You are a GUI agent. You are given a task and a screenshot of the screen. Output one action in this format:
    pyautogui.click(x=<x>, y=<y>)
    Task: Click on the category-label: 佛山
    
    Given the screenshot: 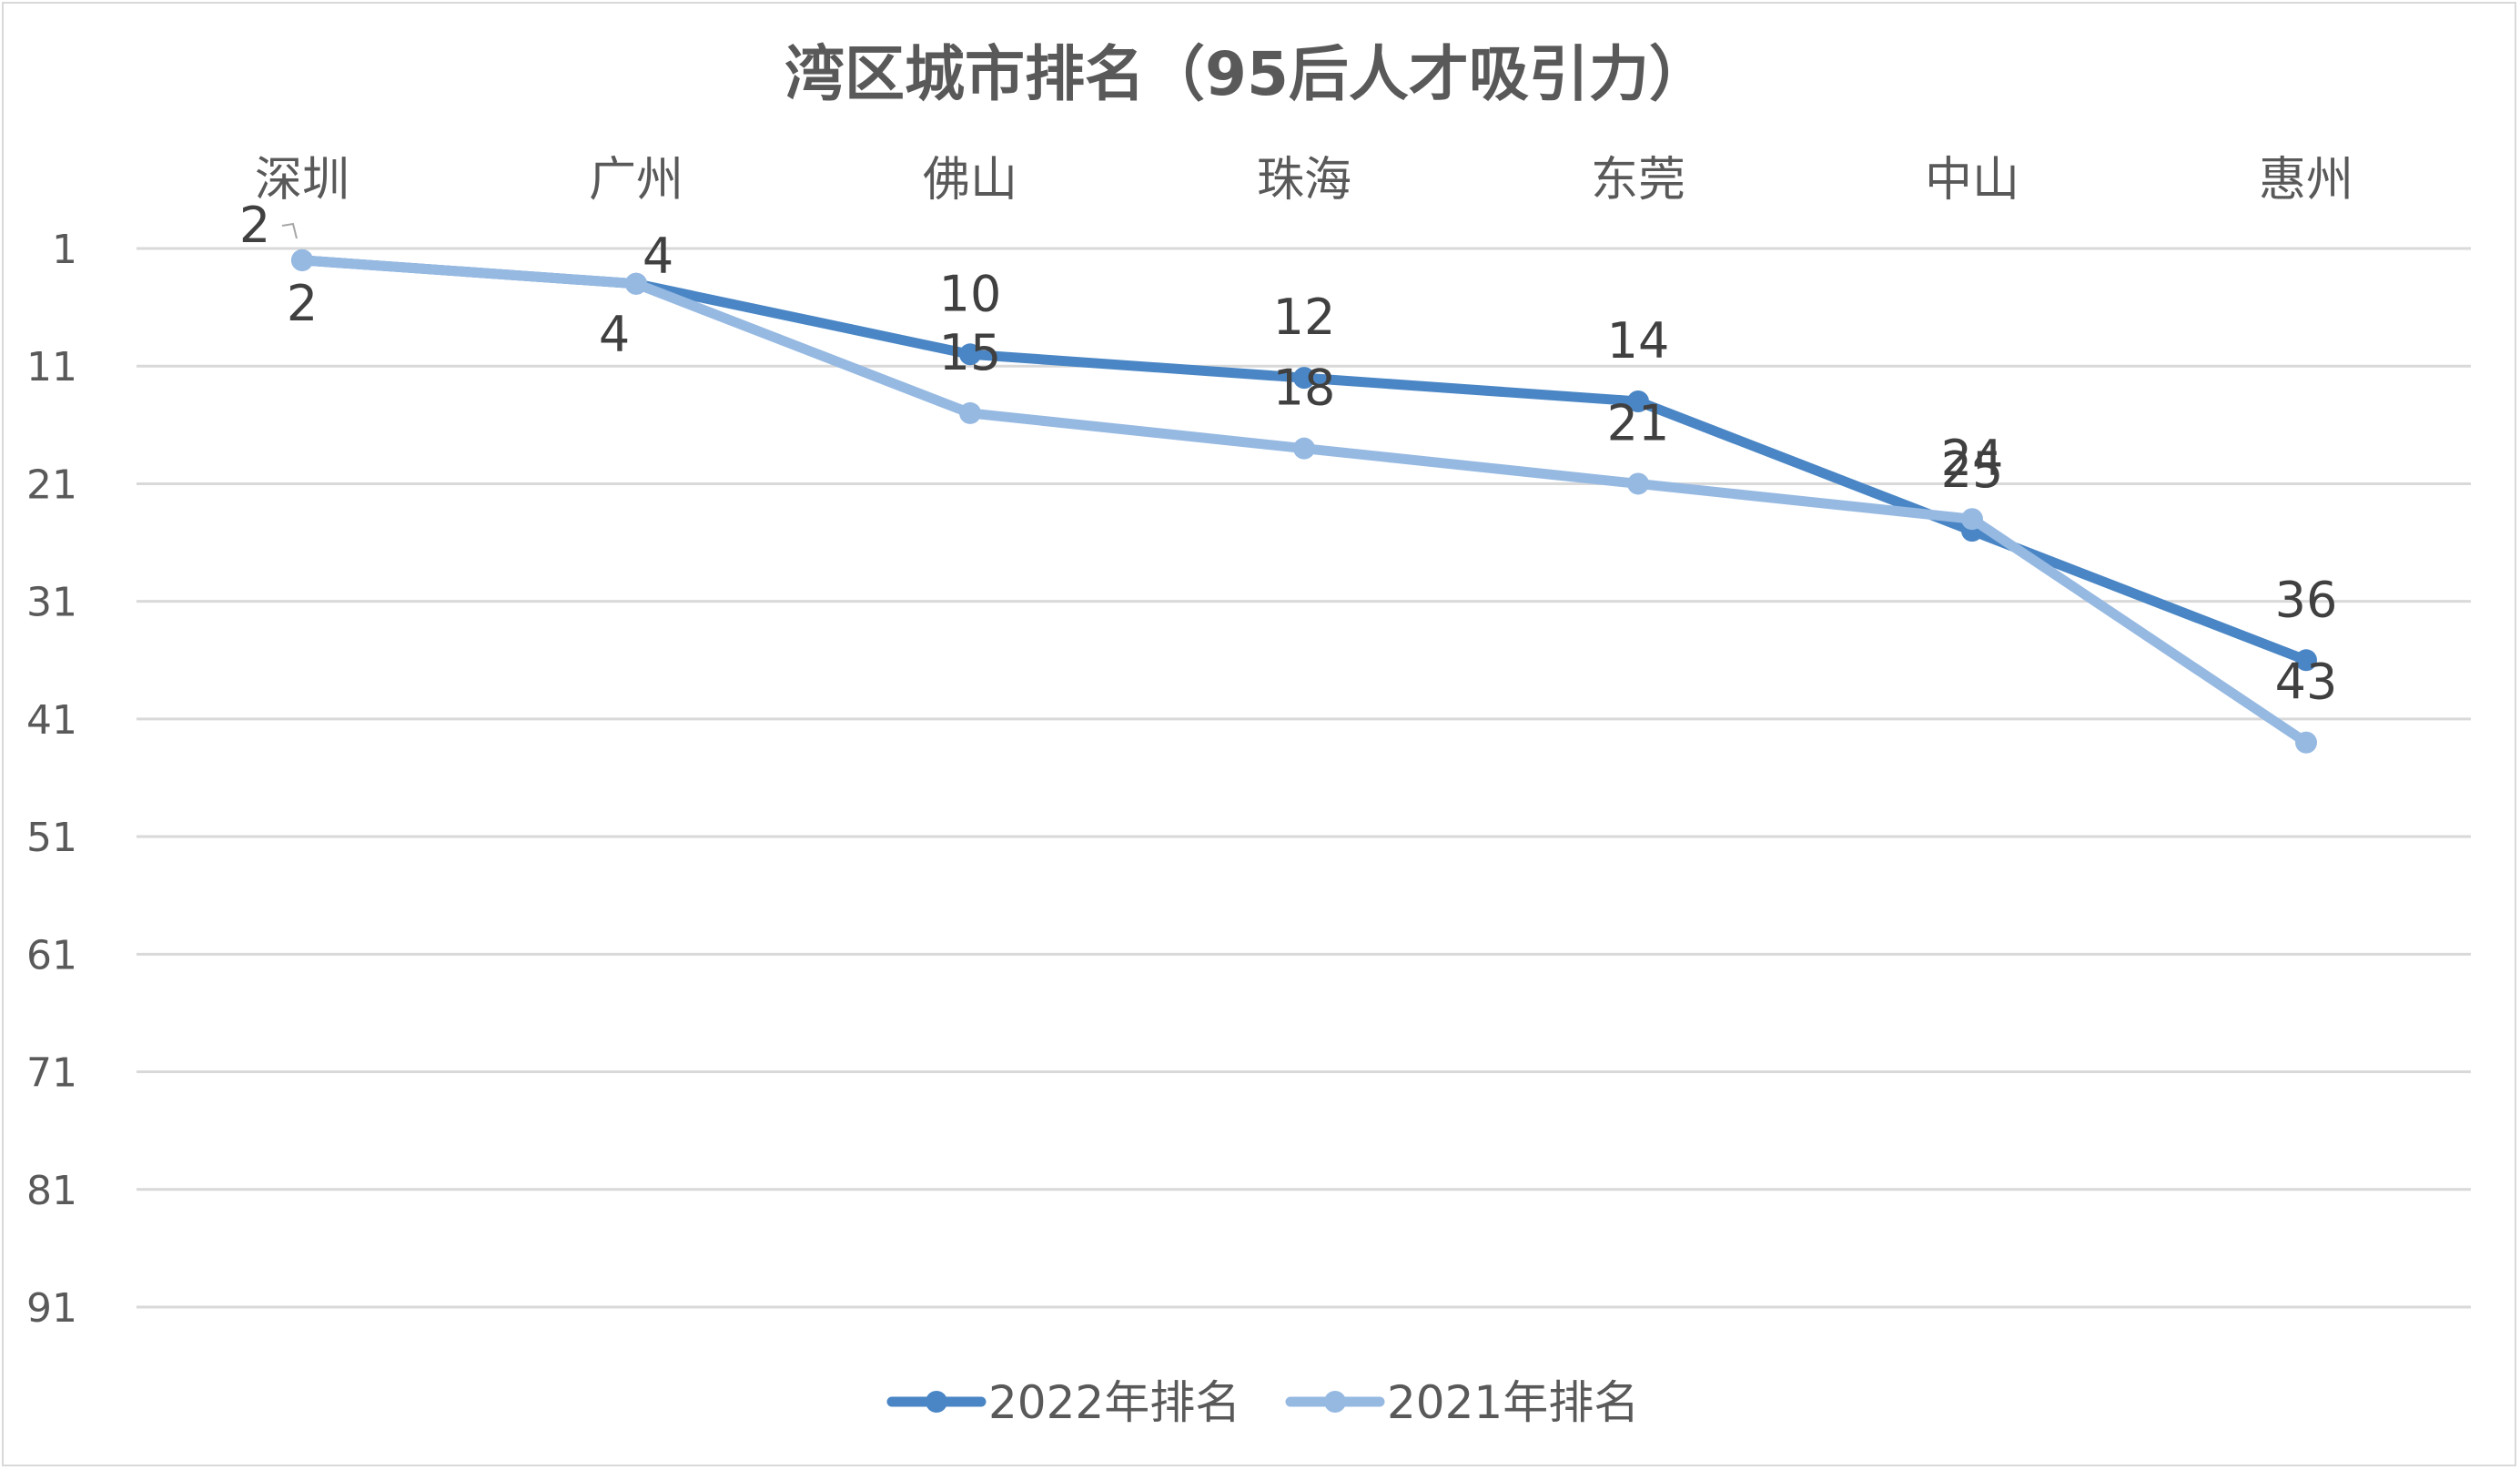 What is the action you would take?
    pyautogui.click(x=970, y=180)
    